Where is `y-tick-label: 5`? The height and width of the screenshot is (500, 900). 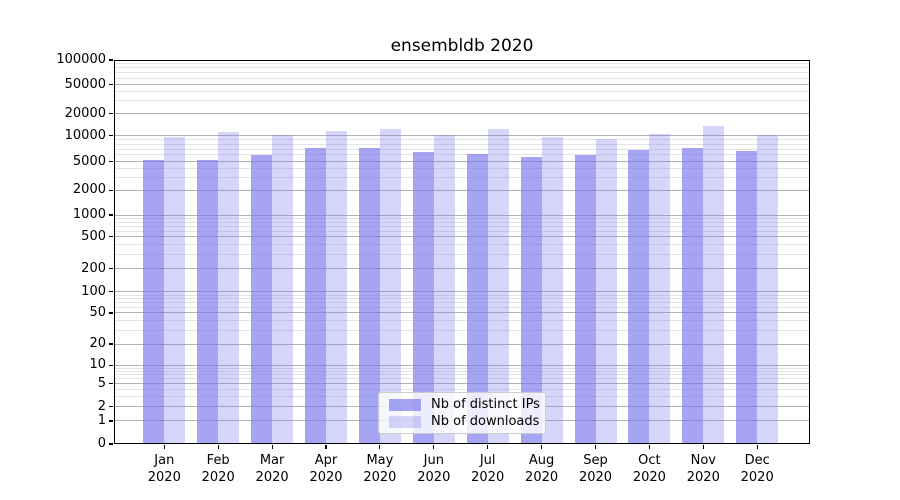 y-tick-label: 5 is located at coordinates (101, 383).